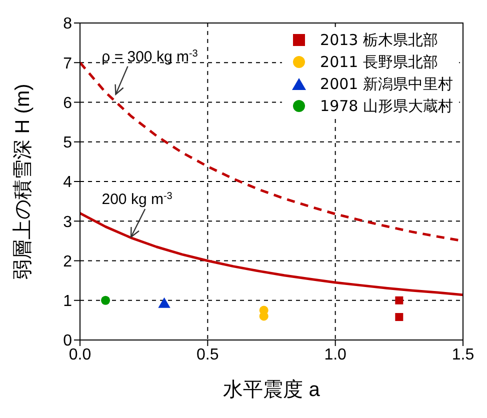  What do you see at coordinates (207, 355) in the screenshot?
I see `x-tick-label: 0.5` at bounding box center [207, 355].